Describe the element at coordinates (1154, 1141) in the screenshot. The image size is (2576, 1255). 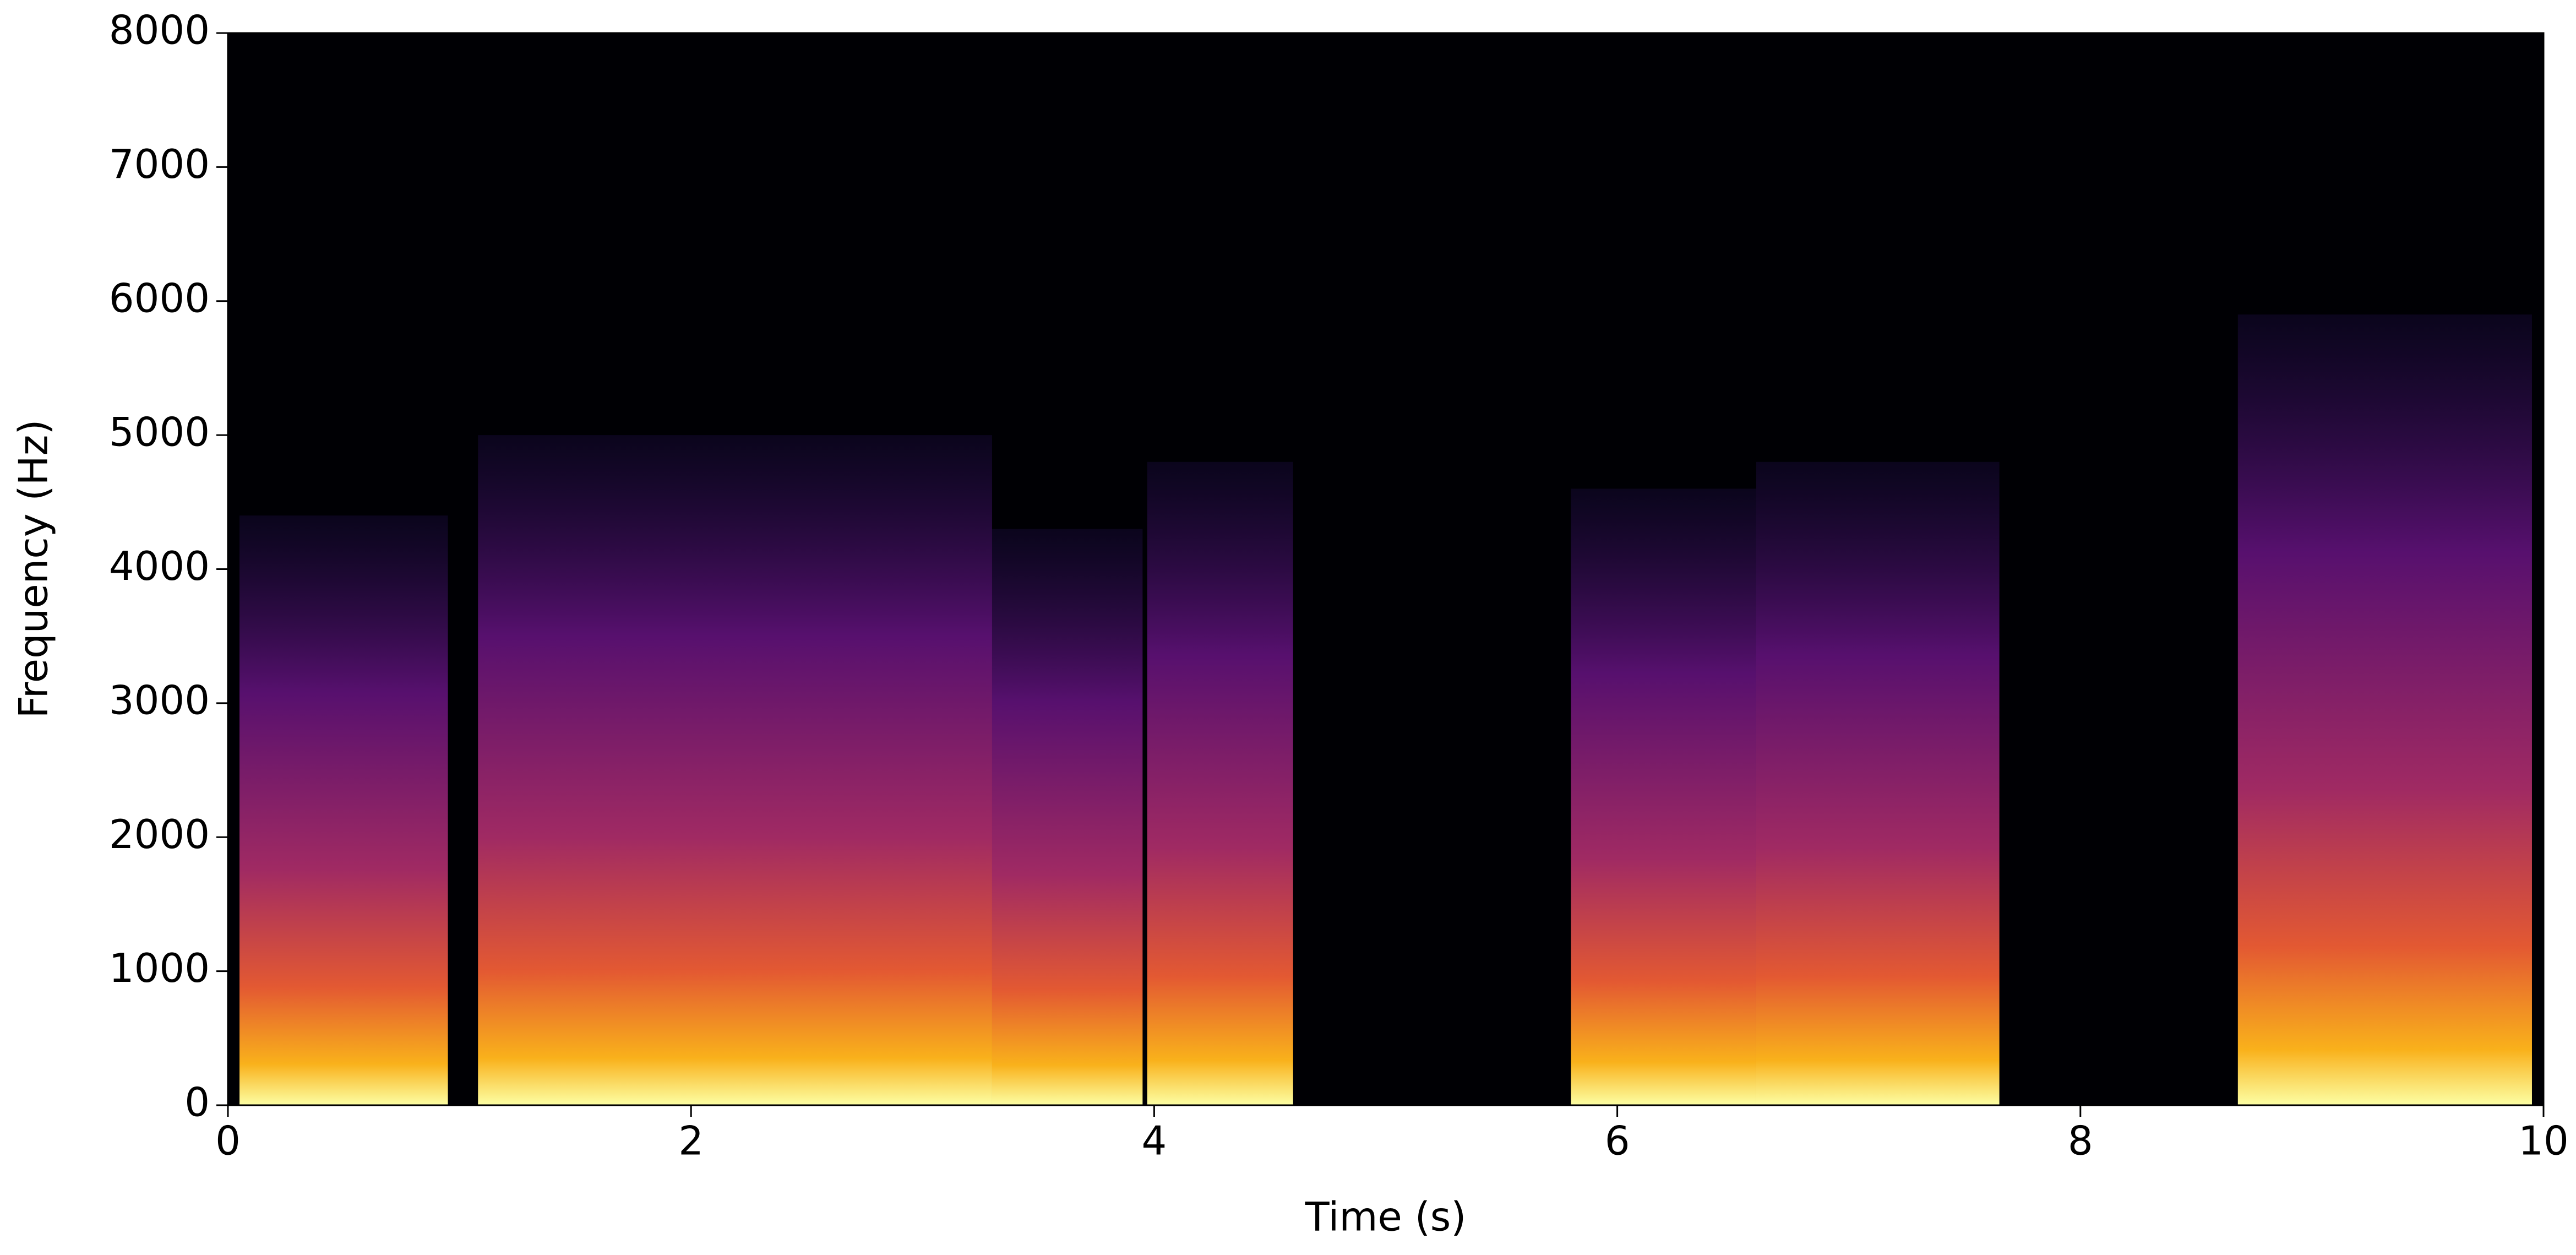
I see `x-tick-label: 4` at that location.